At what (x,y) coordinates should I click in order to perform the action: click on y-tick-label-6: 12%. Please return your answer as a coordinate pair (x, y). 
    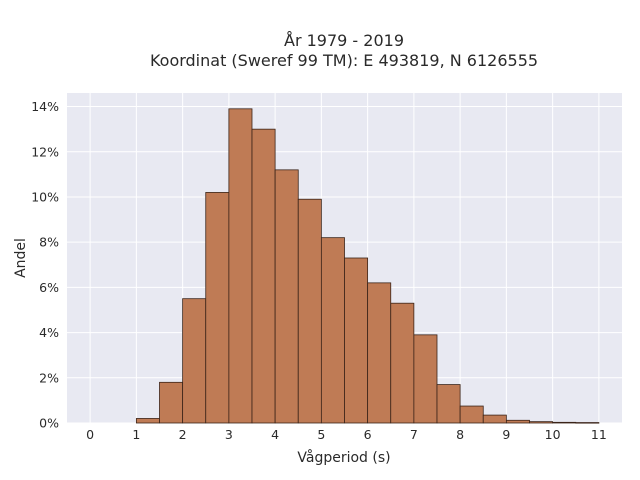
    Looking at the image, I should click on (45, 151).